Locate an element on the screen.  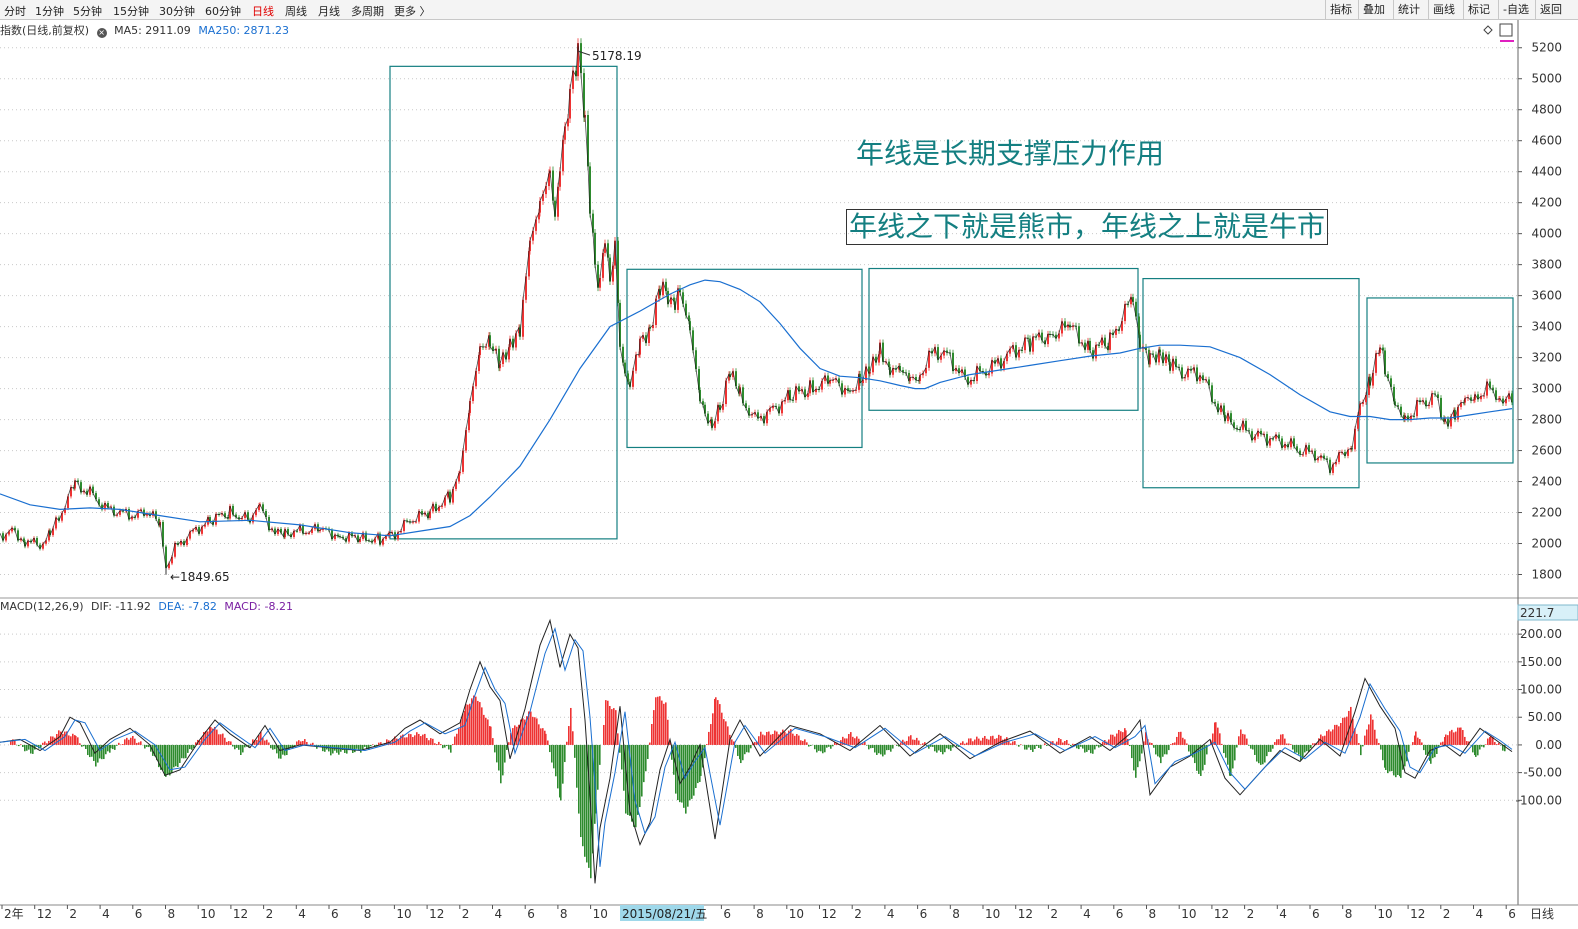
price-tick-label: 3400 is located at coordinates (1546, 327).